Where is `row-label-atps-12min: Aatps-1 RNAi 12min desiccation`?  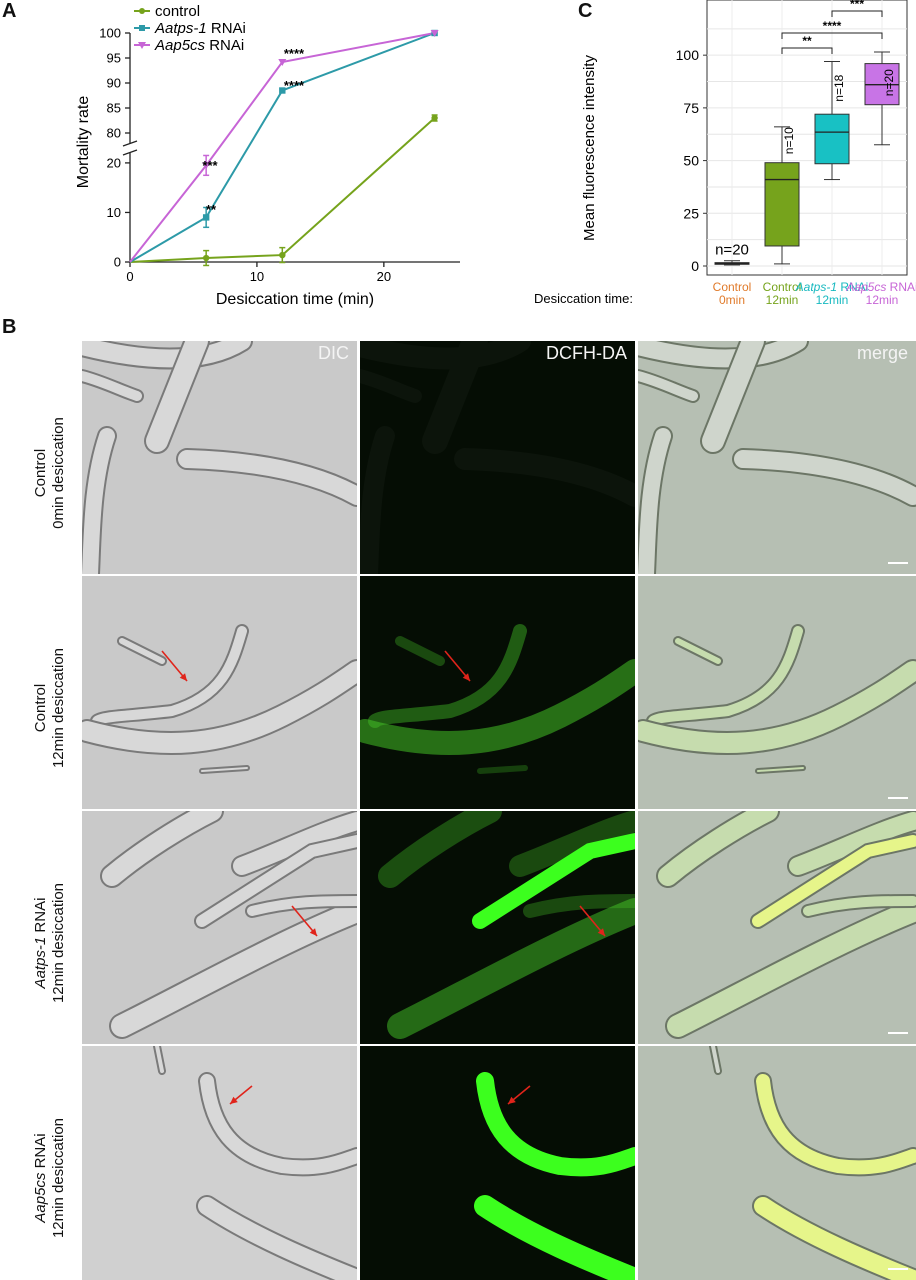 row-label-atps-12min: Aatps-1 RNAi 12min desiccation is located at coordinates (50, 943).